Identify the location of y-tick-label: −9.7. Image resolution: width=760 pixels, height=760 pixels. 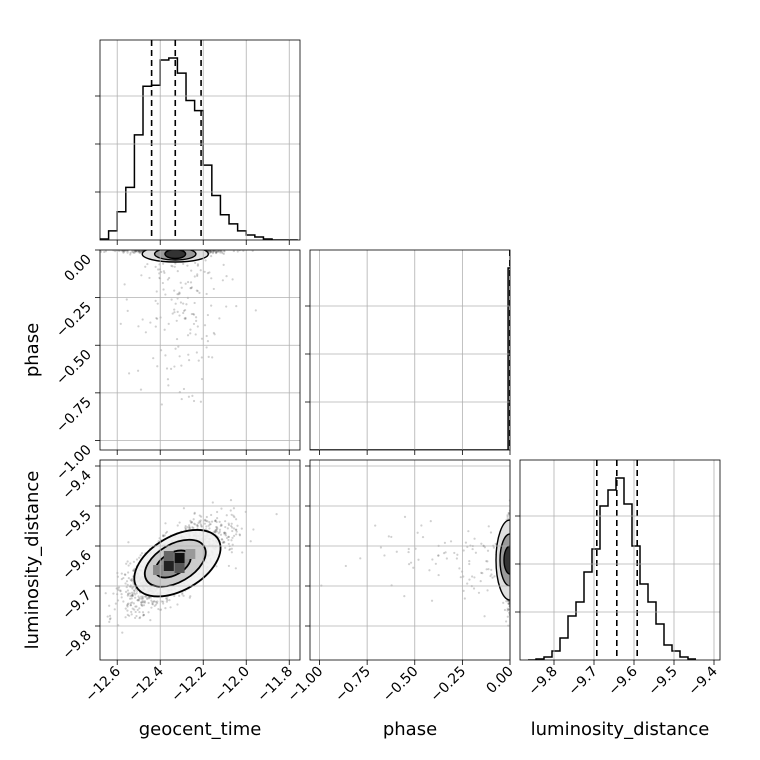
(76, 605).